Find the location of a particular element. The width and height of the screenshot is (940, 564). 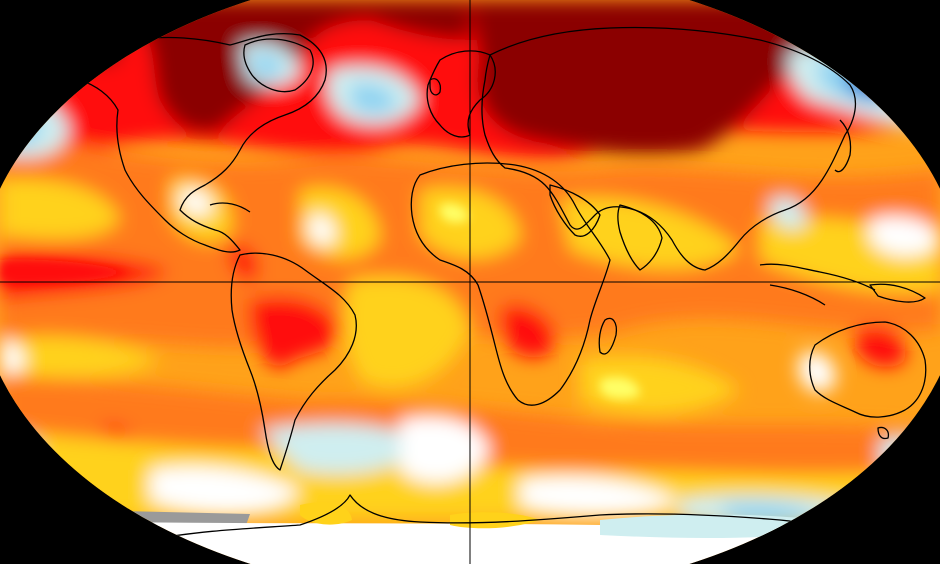

coastline-uk is located at coordinates (435, 87).